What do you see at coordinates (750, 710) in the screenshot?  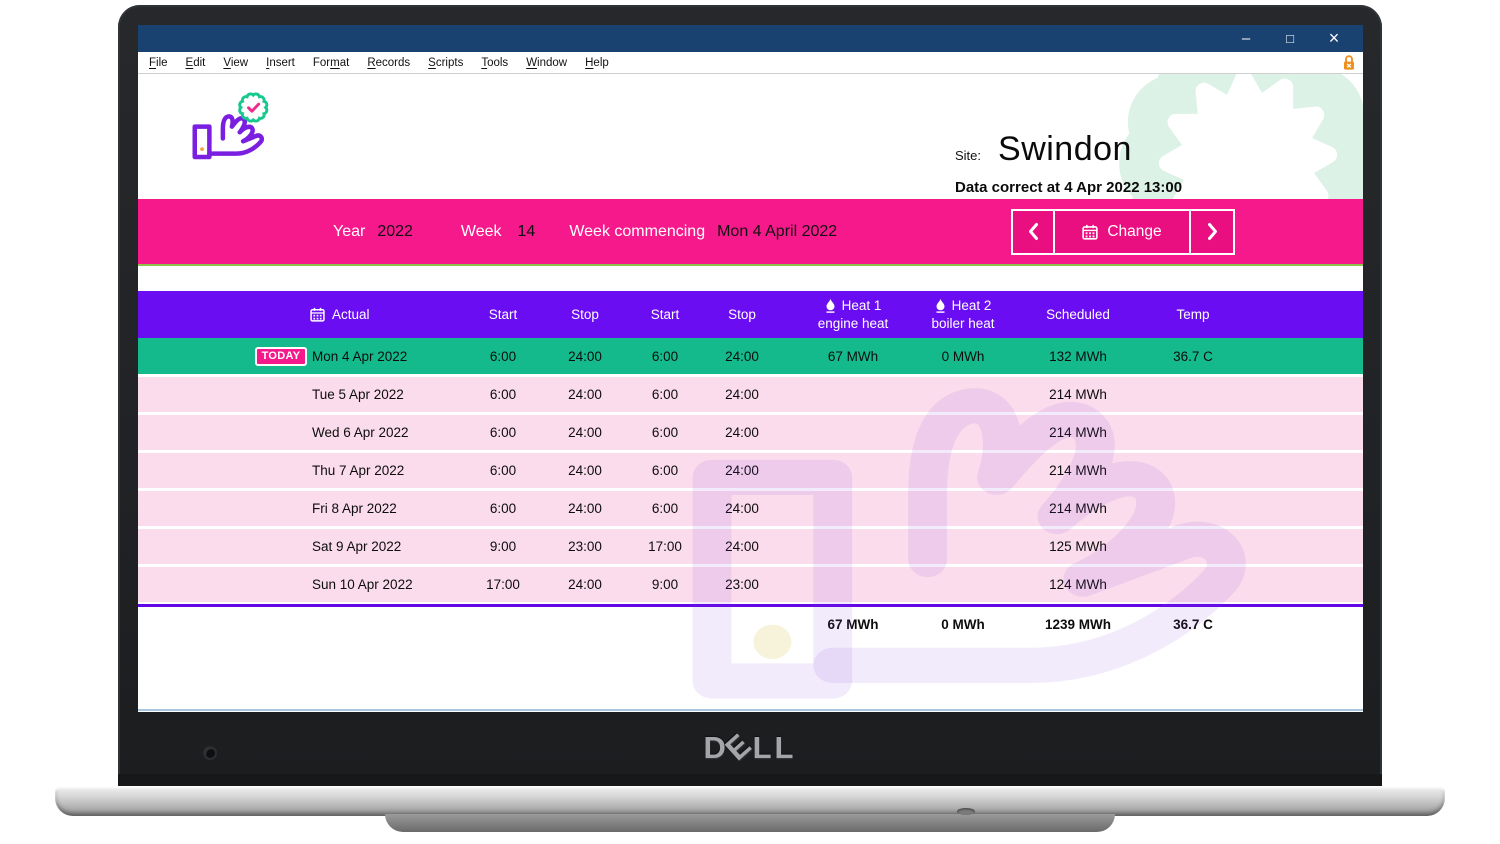 I see `status-bar-edge` at bounding box center [750, 710].